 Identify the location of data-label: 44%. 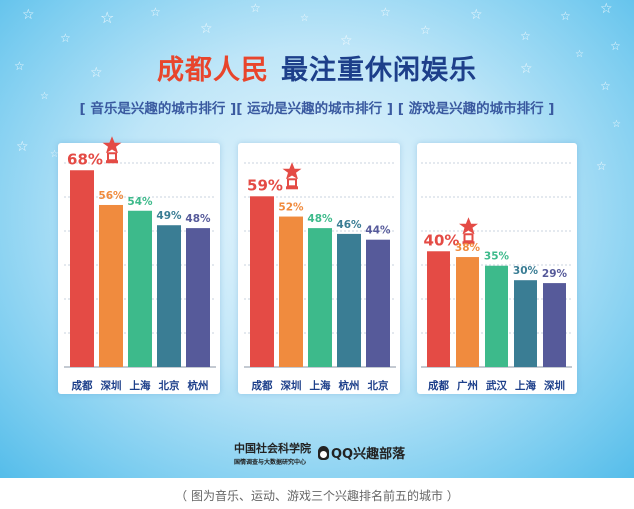
(378, 231).